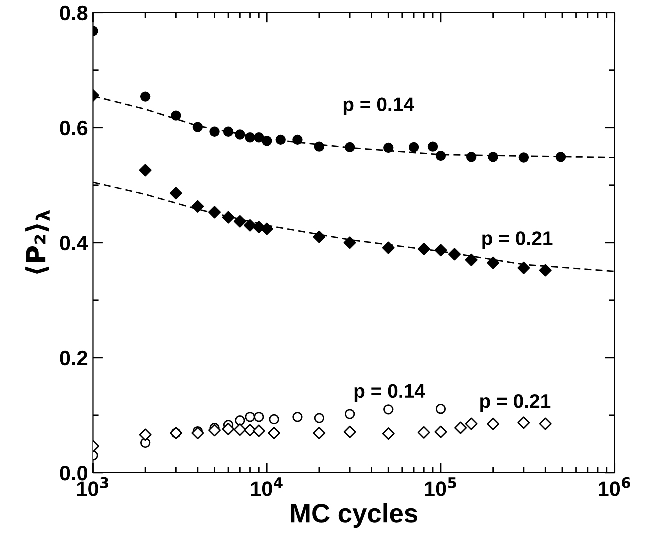  What do you see at coordinates (38, 242) in the screenshot?
I see `y-axis-title: ⟨P₂⟩$_{λ}$` at bounding box center [38, 242].